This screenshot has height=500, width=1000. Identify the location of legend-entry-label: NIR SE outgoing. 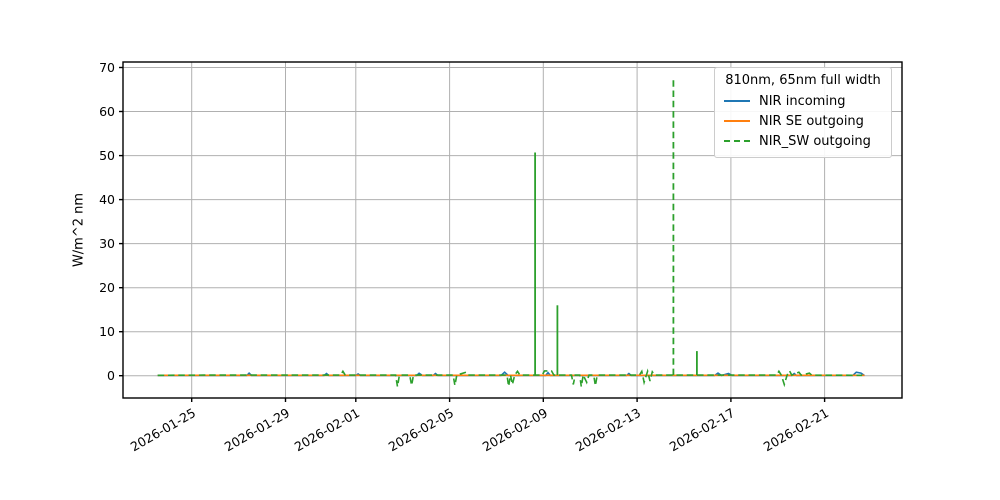
(811, 121).